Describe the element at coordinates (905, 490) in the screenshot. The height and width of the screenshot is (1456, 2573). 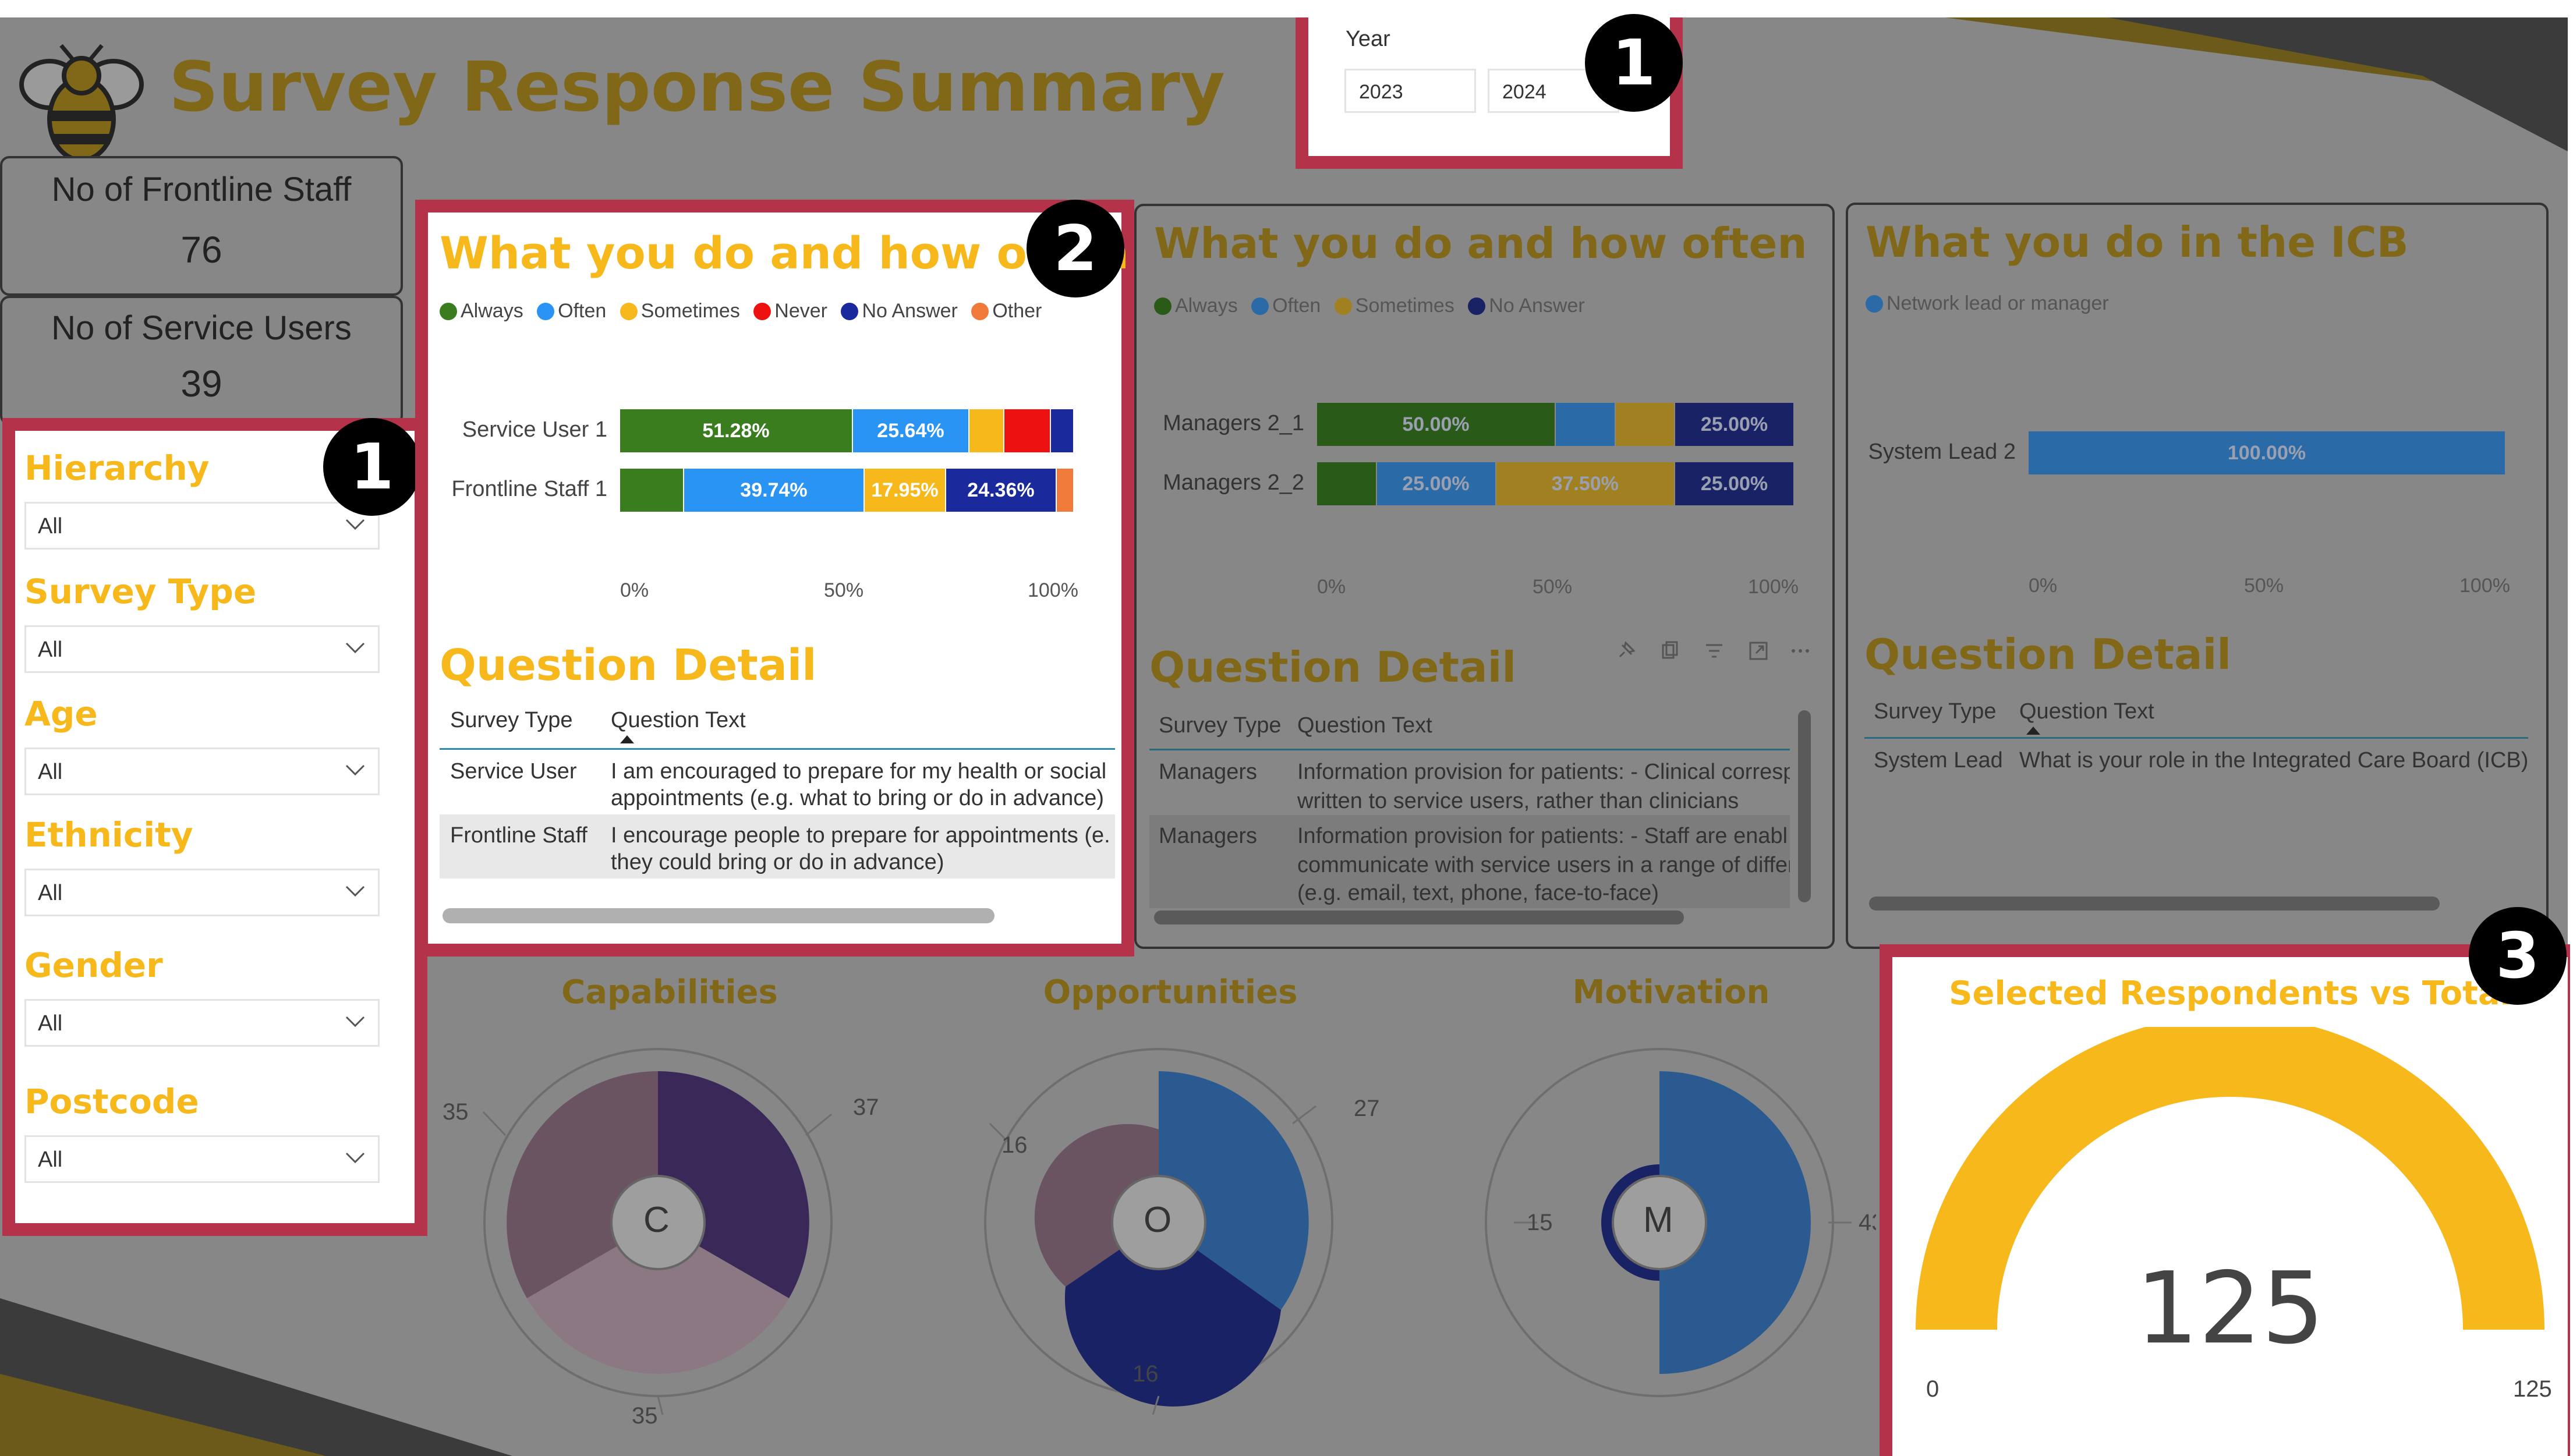
I see `bar-segment: 17.95%` at that location.